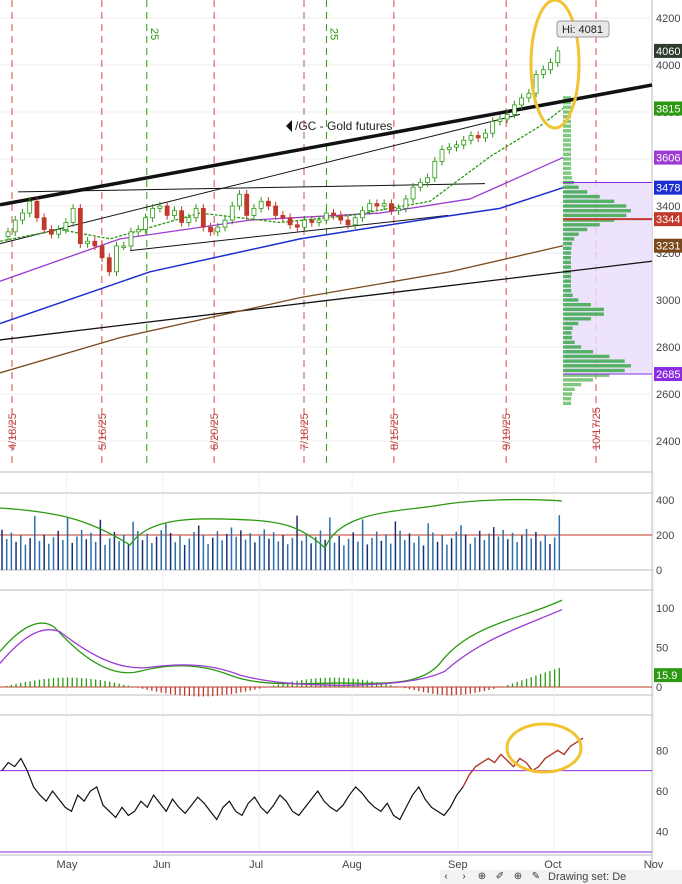 The image size is (682, 884). Describe the element at coordinates (662, 751) in the screenshot. I see `rsi-tick-label: 80` at that location.